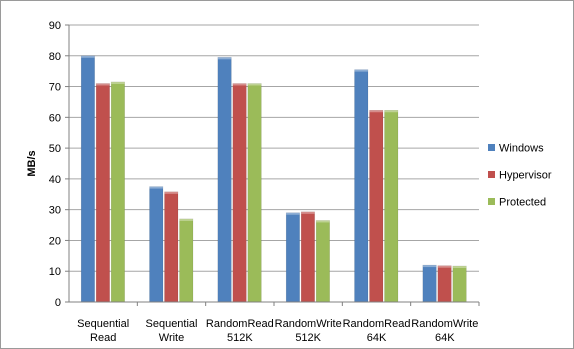 Image resolution: width=574 pixels, height=349 pixels. What do you see at coordinates (55, 272) in the screenshot?
I see `y-tick-label: 10` at bounding box center [55, 272].